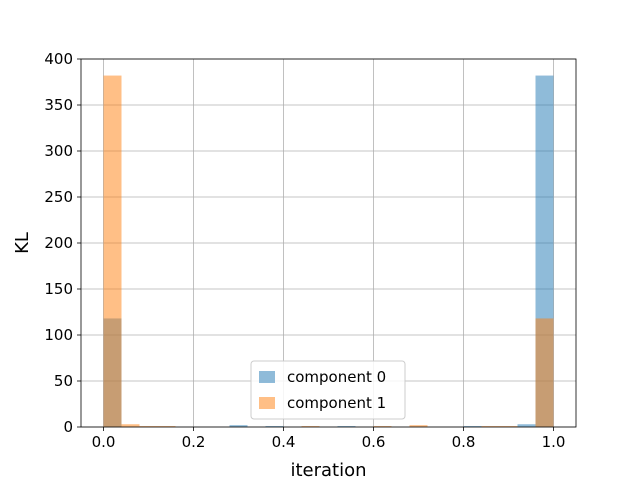 The image size is (640, 480). Describe the element at coordinates (336, 403) in the screenshot. I see `legend-label: component 1` at that location.